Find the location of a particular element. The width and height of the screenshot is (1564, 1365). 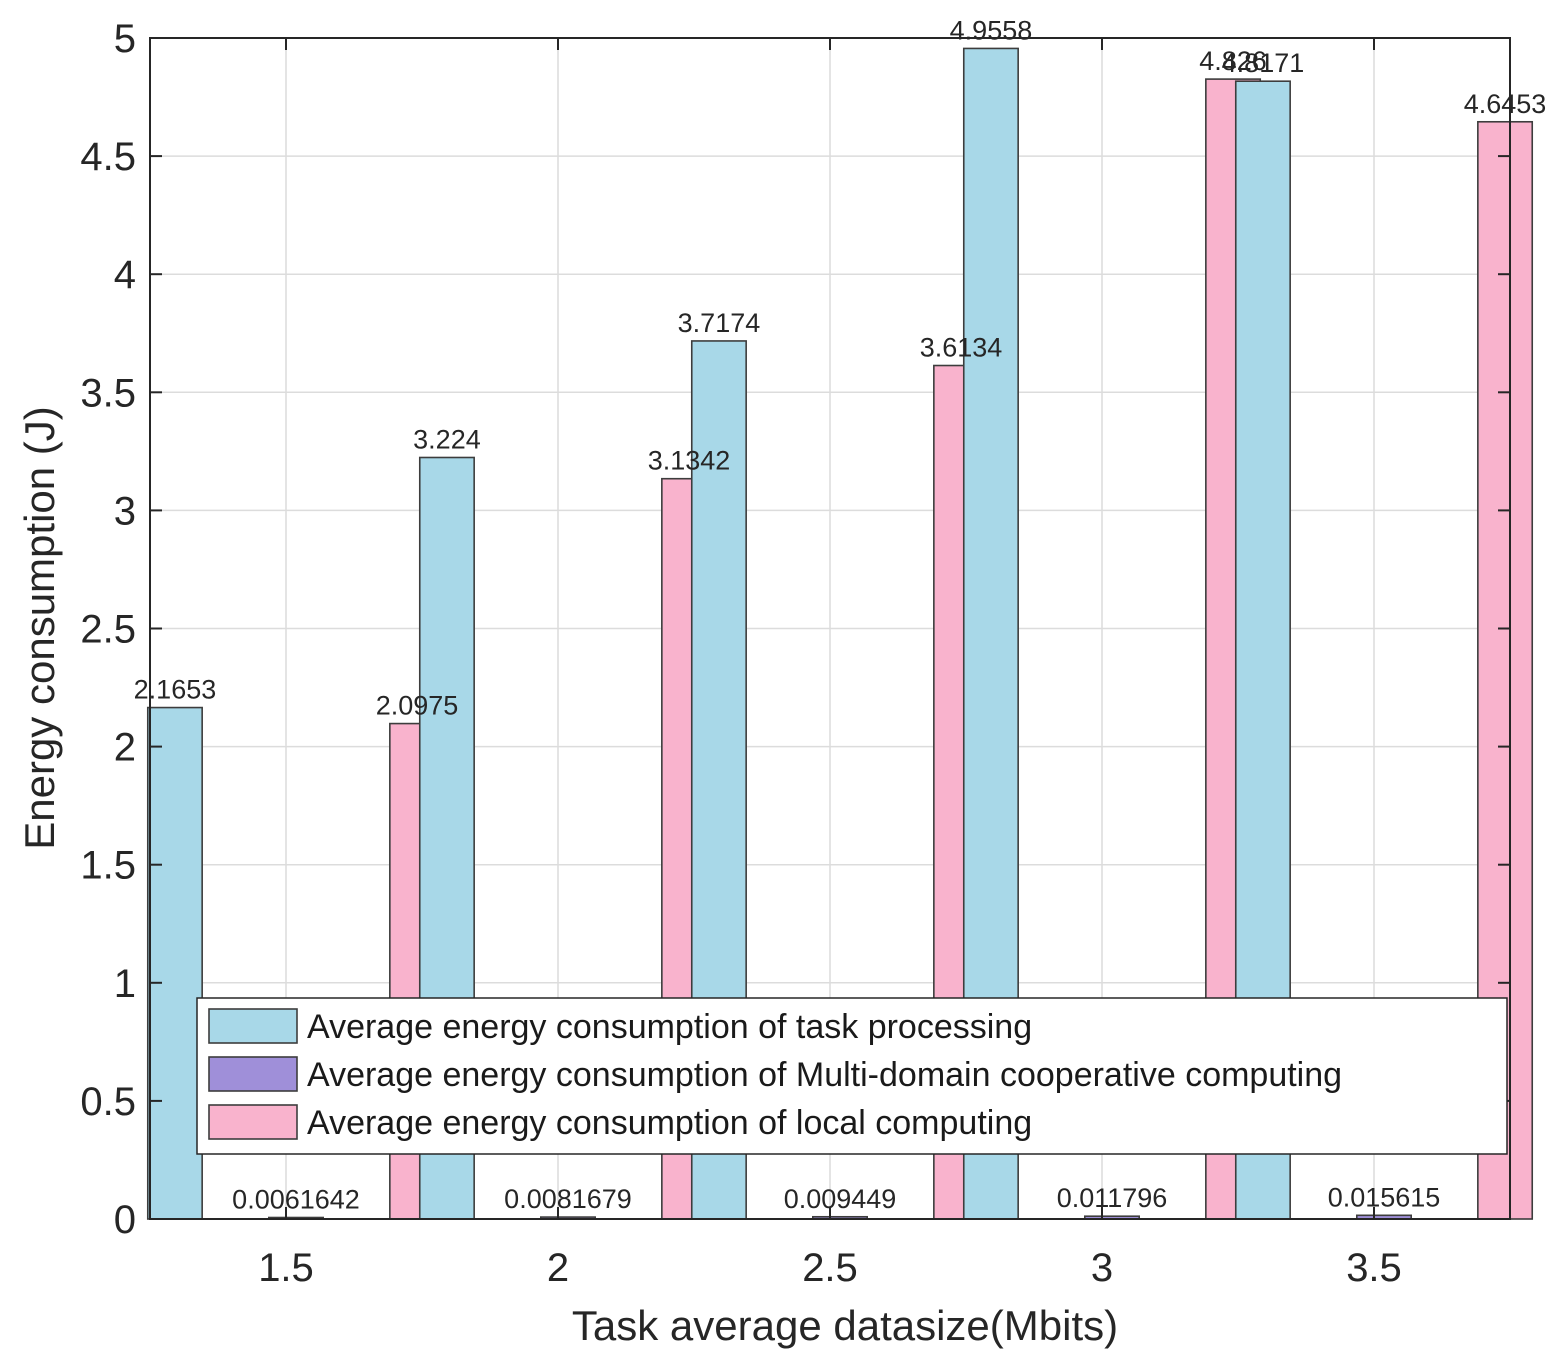

bar-value-label: 3.6134 is located at coordinates (961, 348).